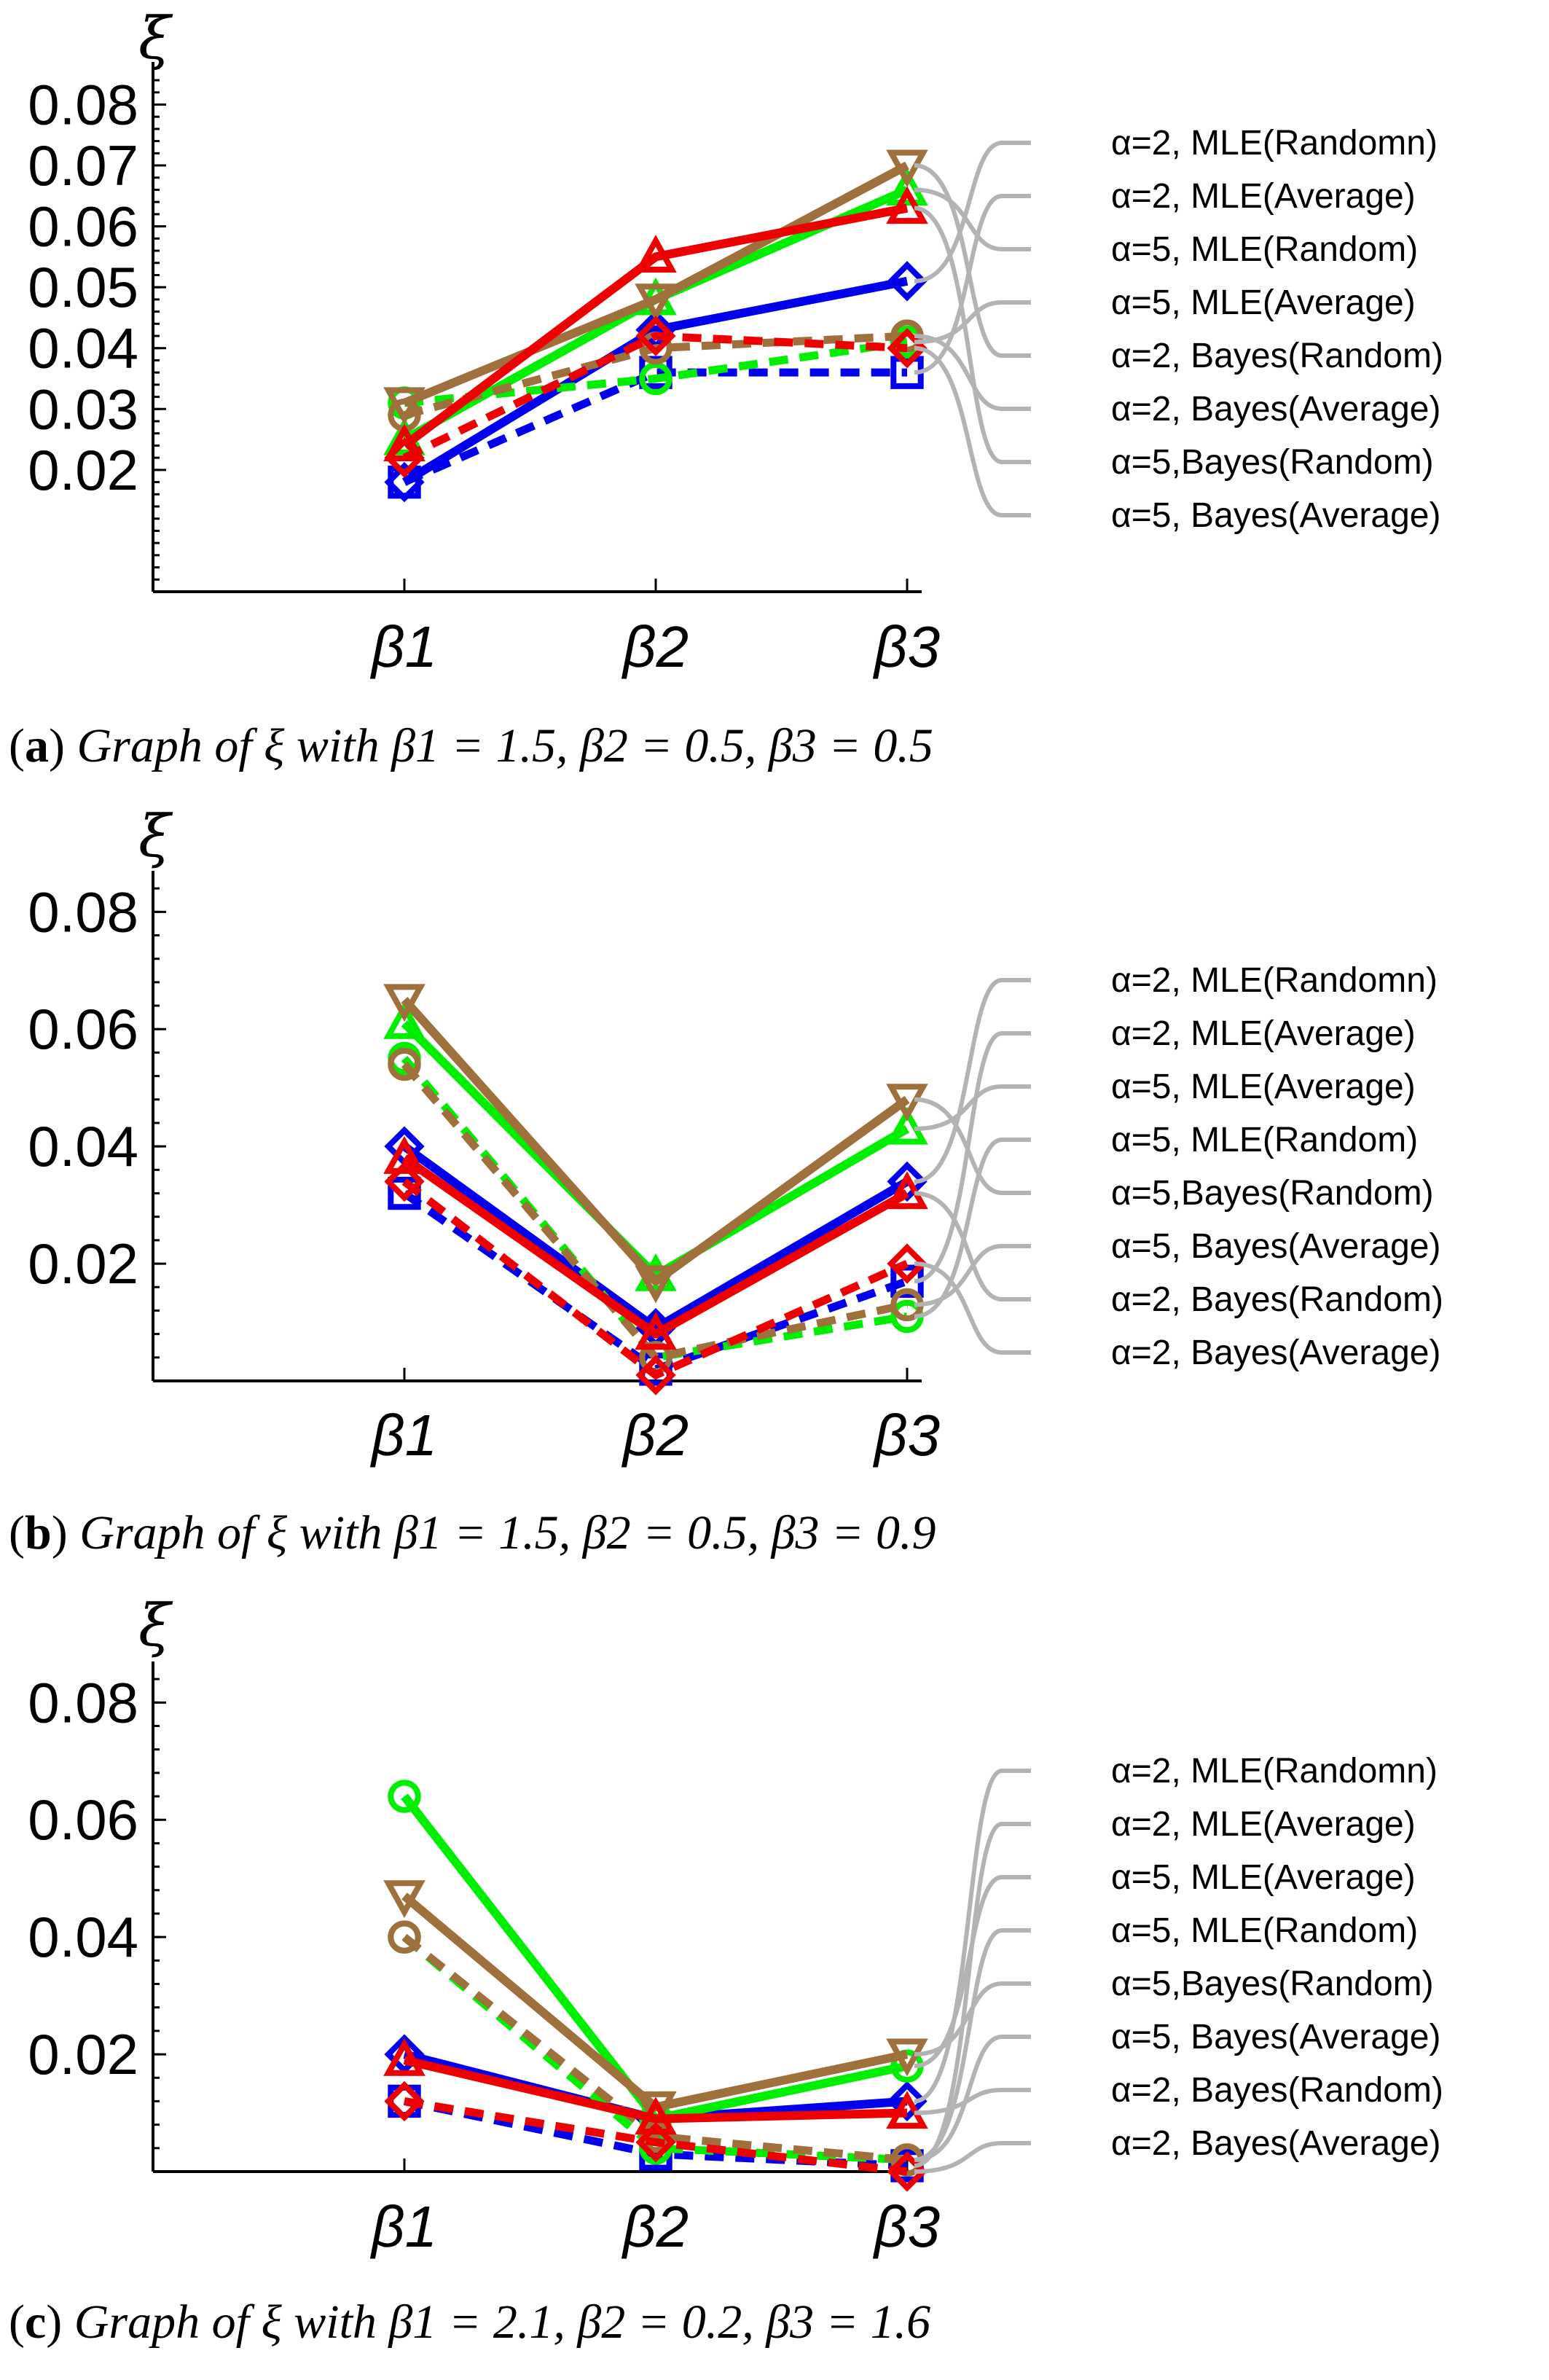  I want to click on caption-open-paren: (, so click(17, 745).